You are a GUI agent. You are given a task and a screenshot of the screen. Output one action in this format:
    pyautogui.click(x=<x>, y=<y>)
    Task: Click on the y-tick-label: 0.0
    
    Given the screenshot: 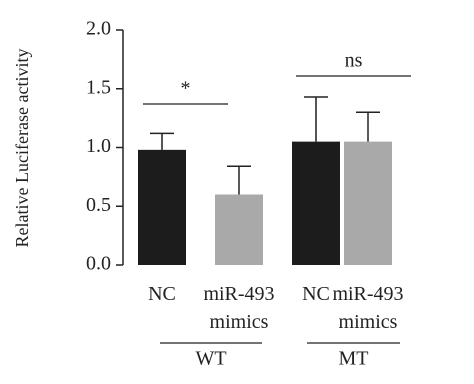 What is the action you would take?
    pyautogui.click(x=98, y=264)
    